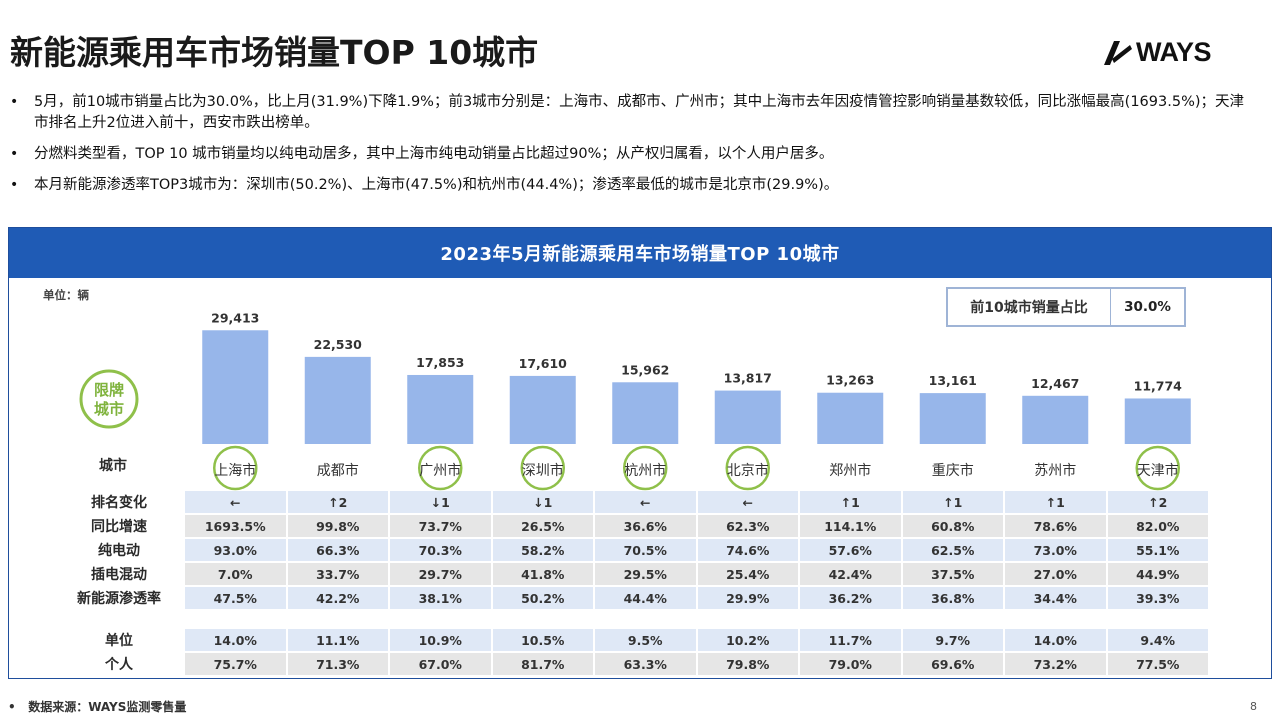  What do you see at coordinates (542, 574) in the screenshot?
I see `table-cell: 41.8%` at bounding box center [542, 574].